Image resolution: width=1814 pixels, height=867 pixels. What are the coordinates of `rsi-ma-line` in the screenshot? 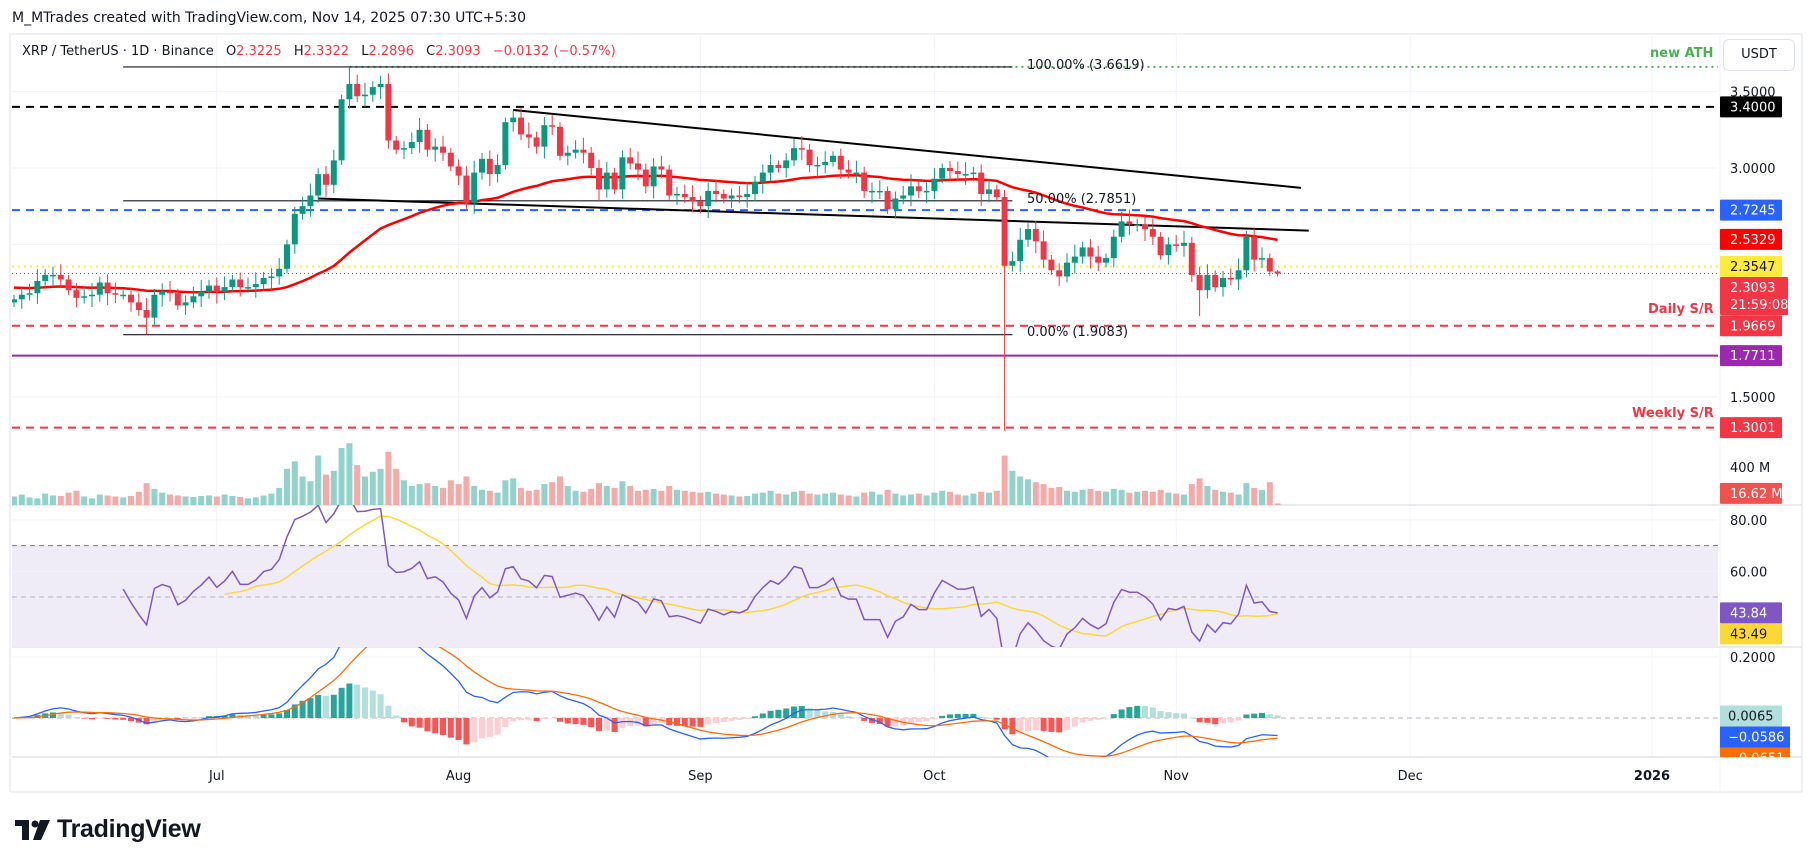 It's located at (751, 576).